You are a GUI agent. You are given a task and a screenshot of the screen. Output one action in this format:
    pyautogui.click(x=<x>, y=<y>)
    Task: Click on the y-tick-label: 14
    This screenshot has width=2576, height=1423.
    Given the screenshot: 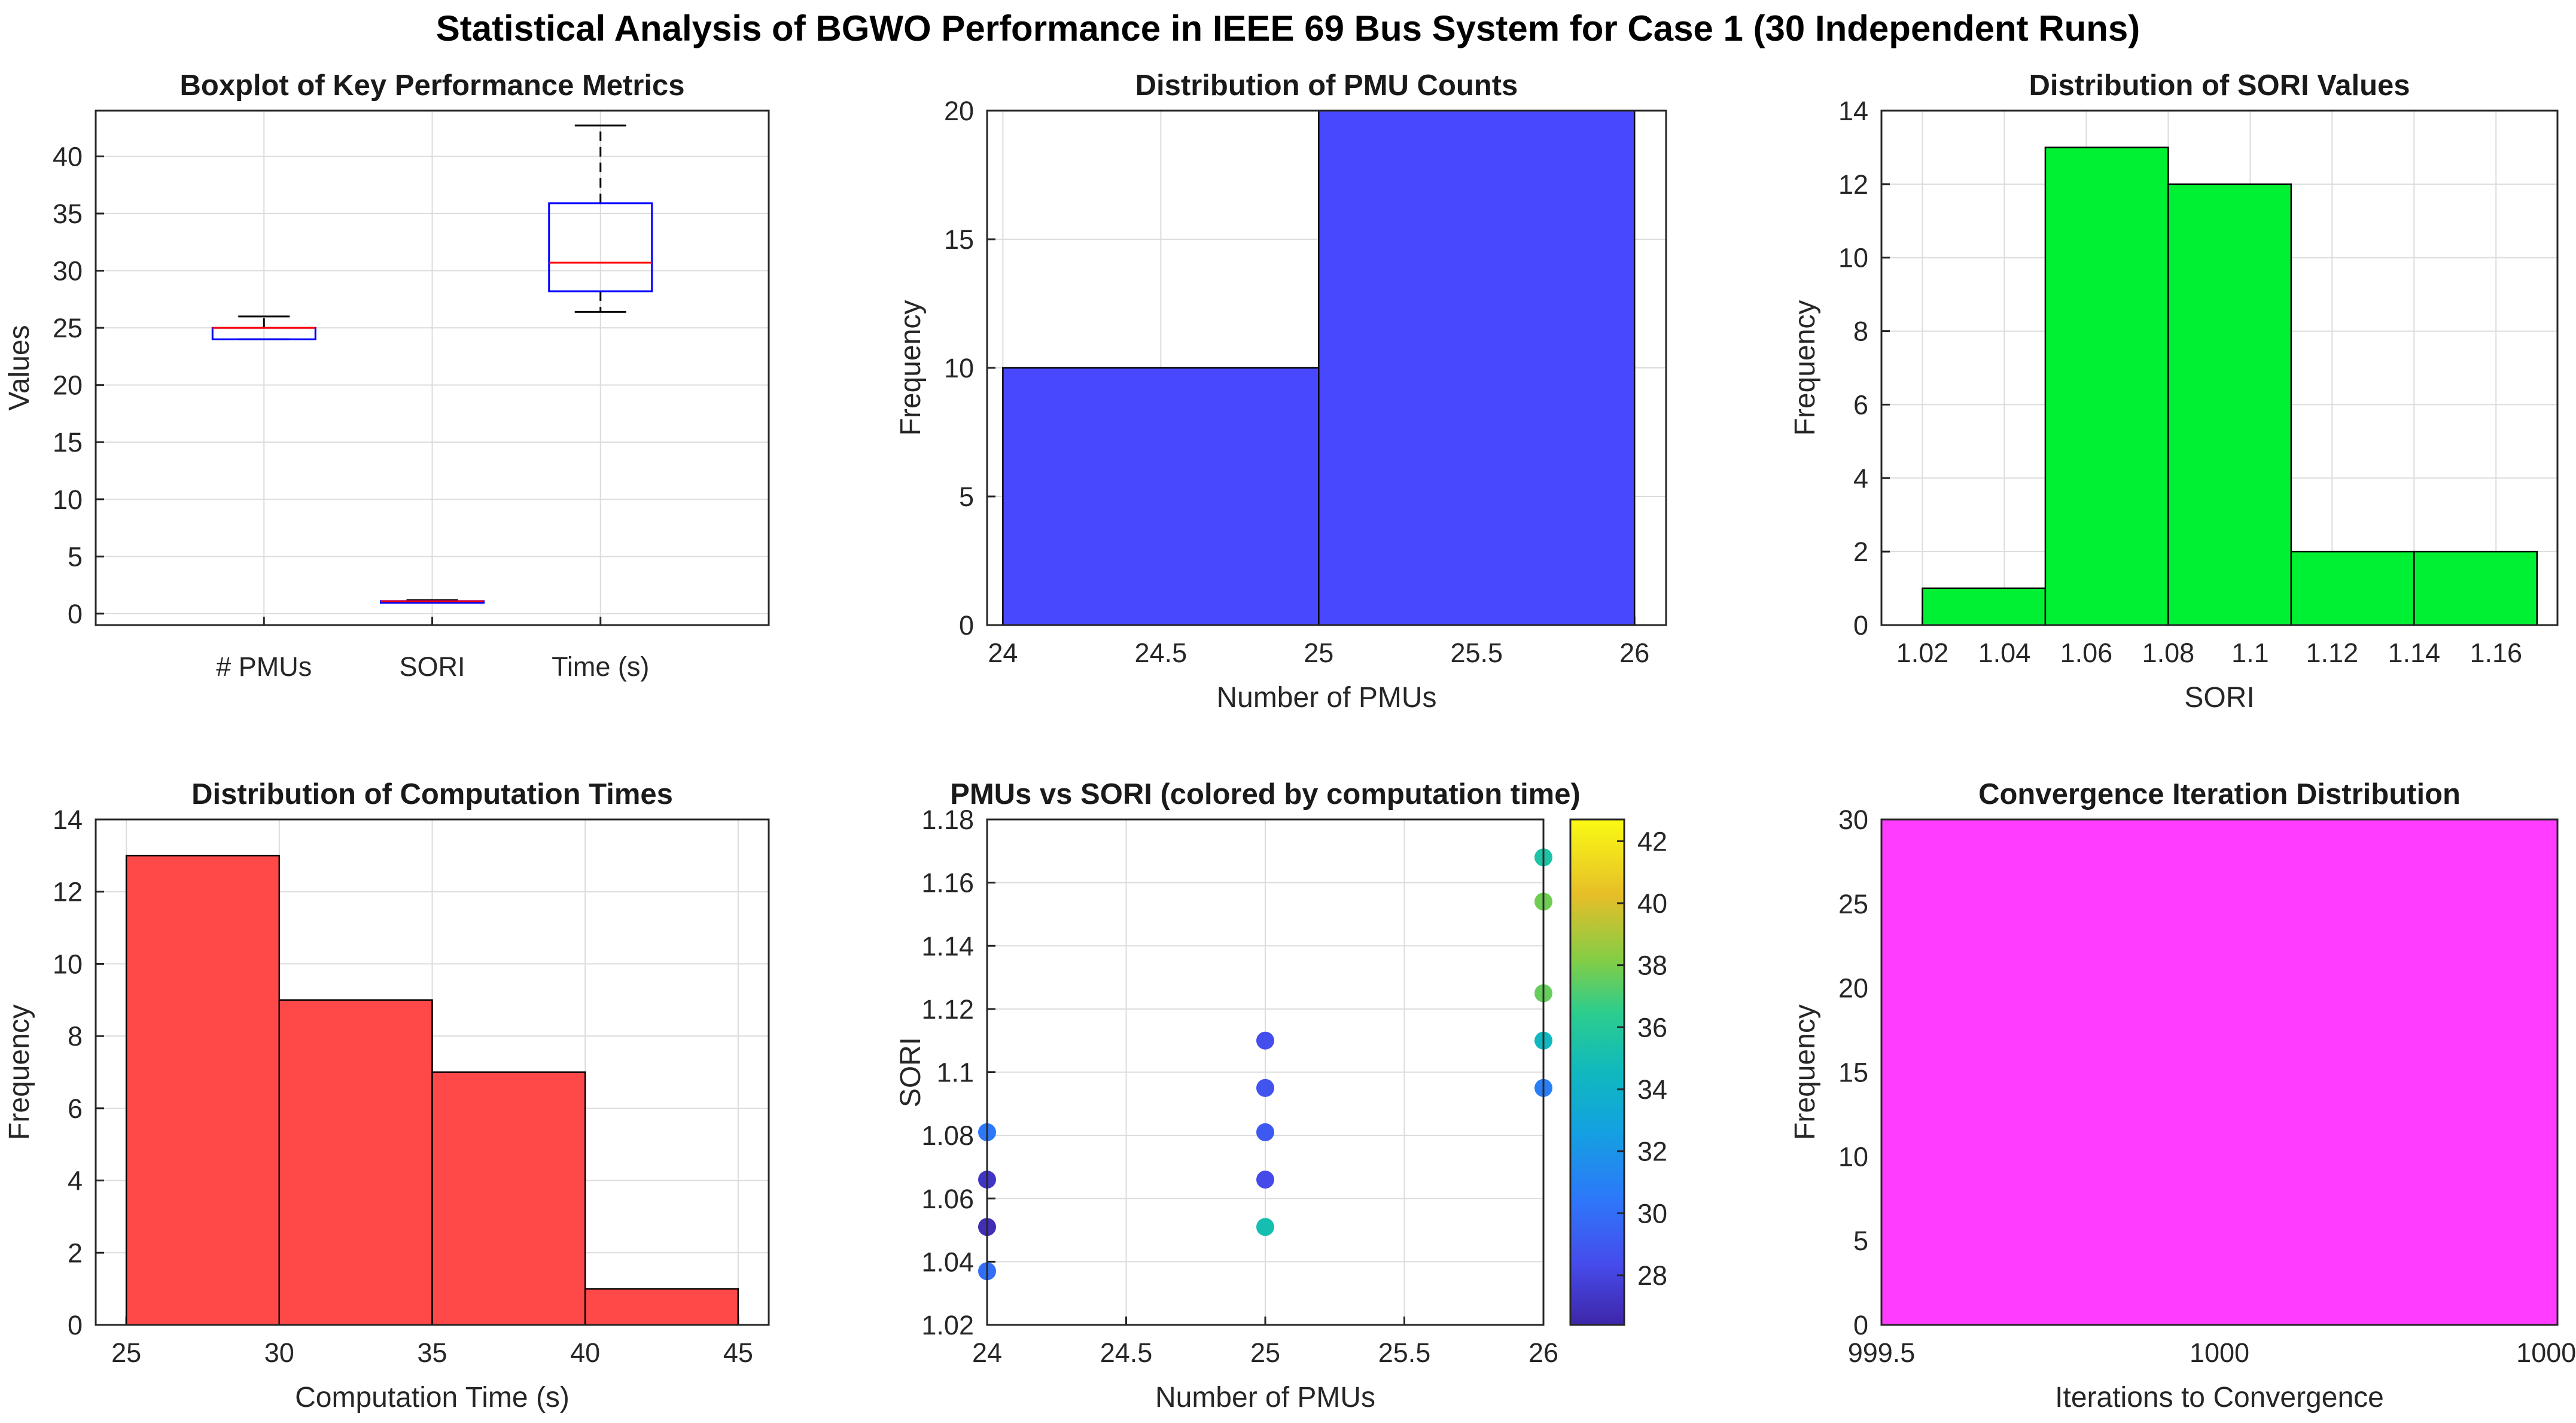 What is the action you would take?
    pyautogui.click(x=1853, y=111)
    